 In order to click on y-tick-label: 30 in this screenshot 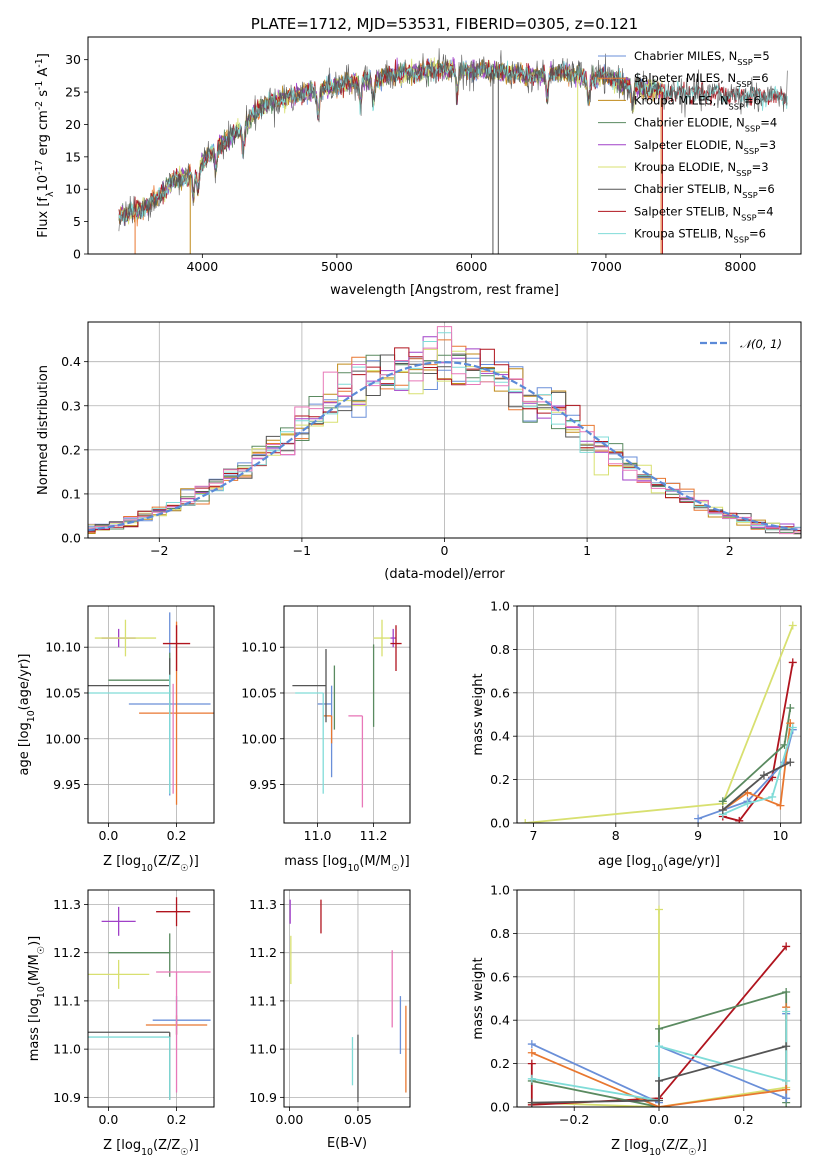, I will do `click(73, 59)`.